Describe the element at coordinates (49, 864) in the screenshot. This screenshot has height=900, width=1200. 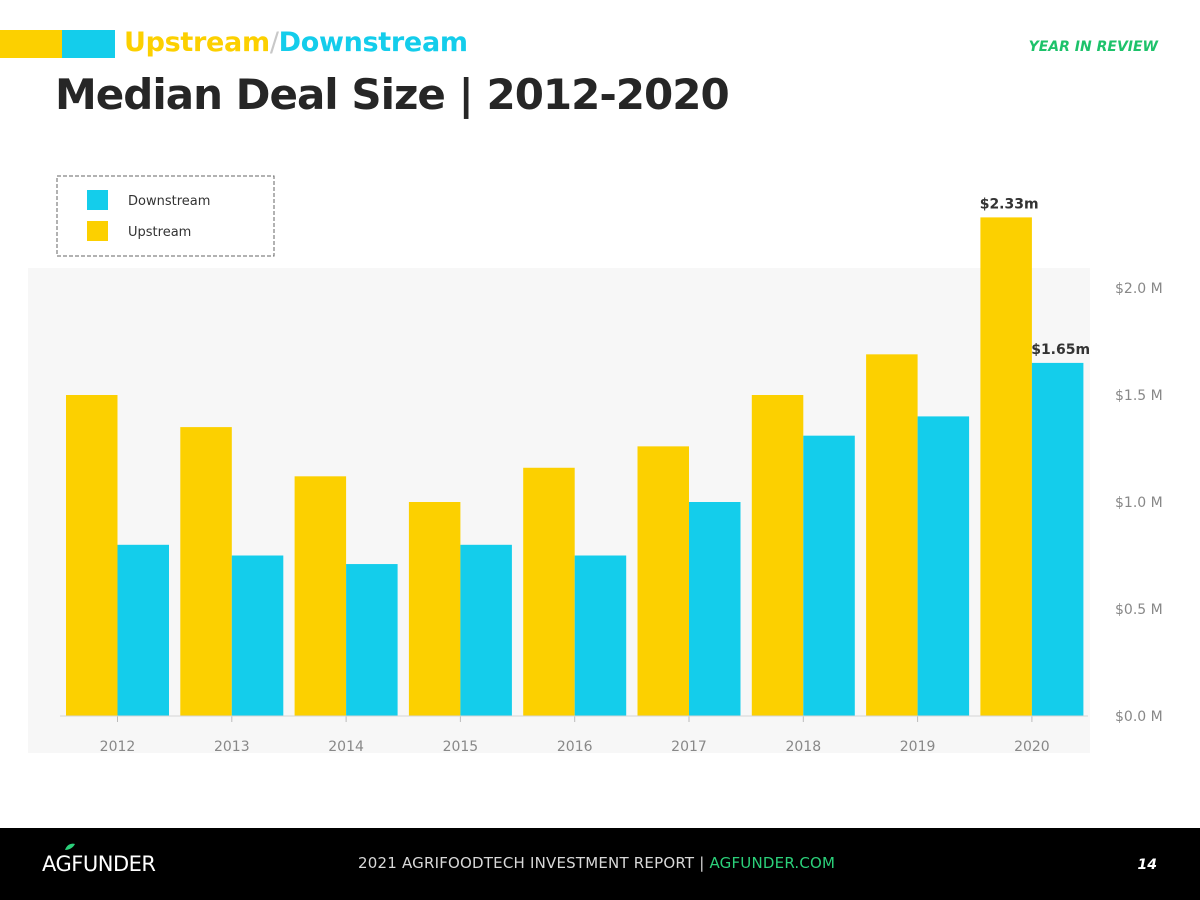
I see `logo-letter-a: A` at that location.